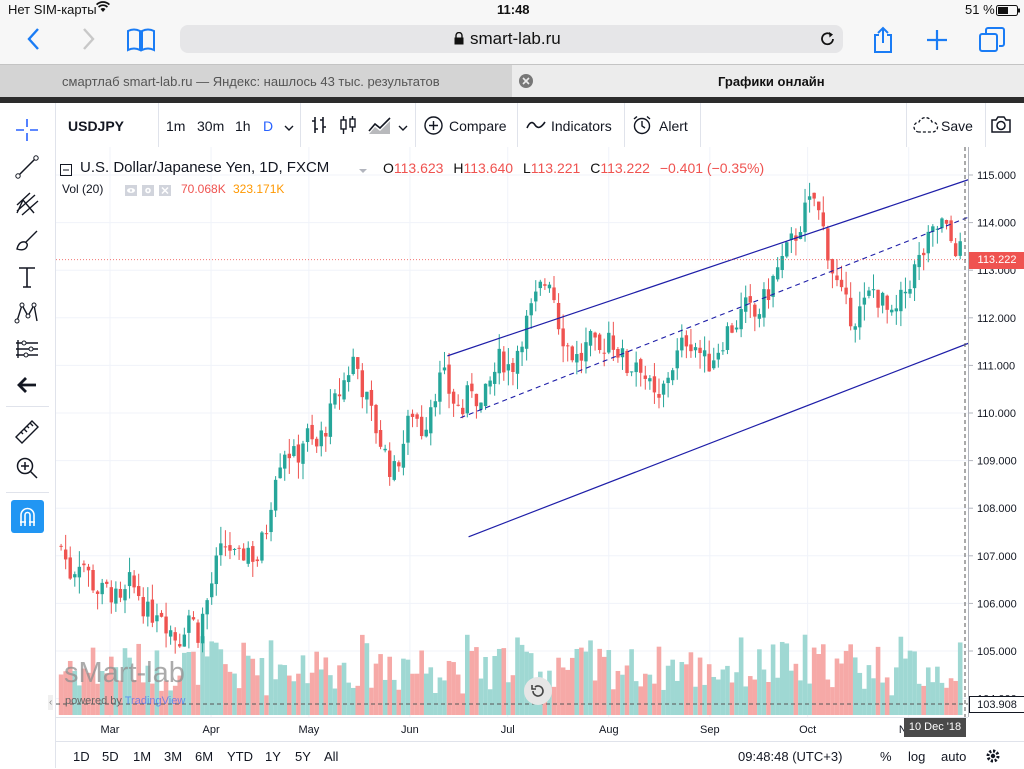 Image resolution: width=1024 pixels, height=769 pixels. I want to click on range-1y: 1Y, so click(273, 756).